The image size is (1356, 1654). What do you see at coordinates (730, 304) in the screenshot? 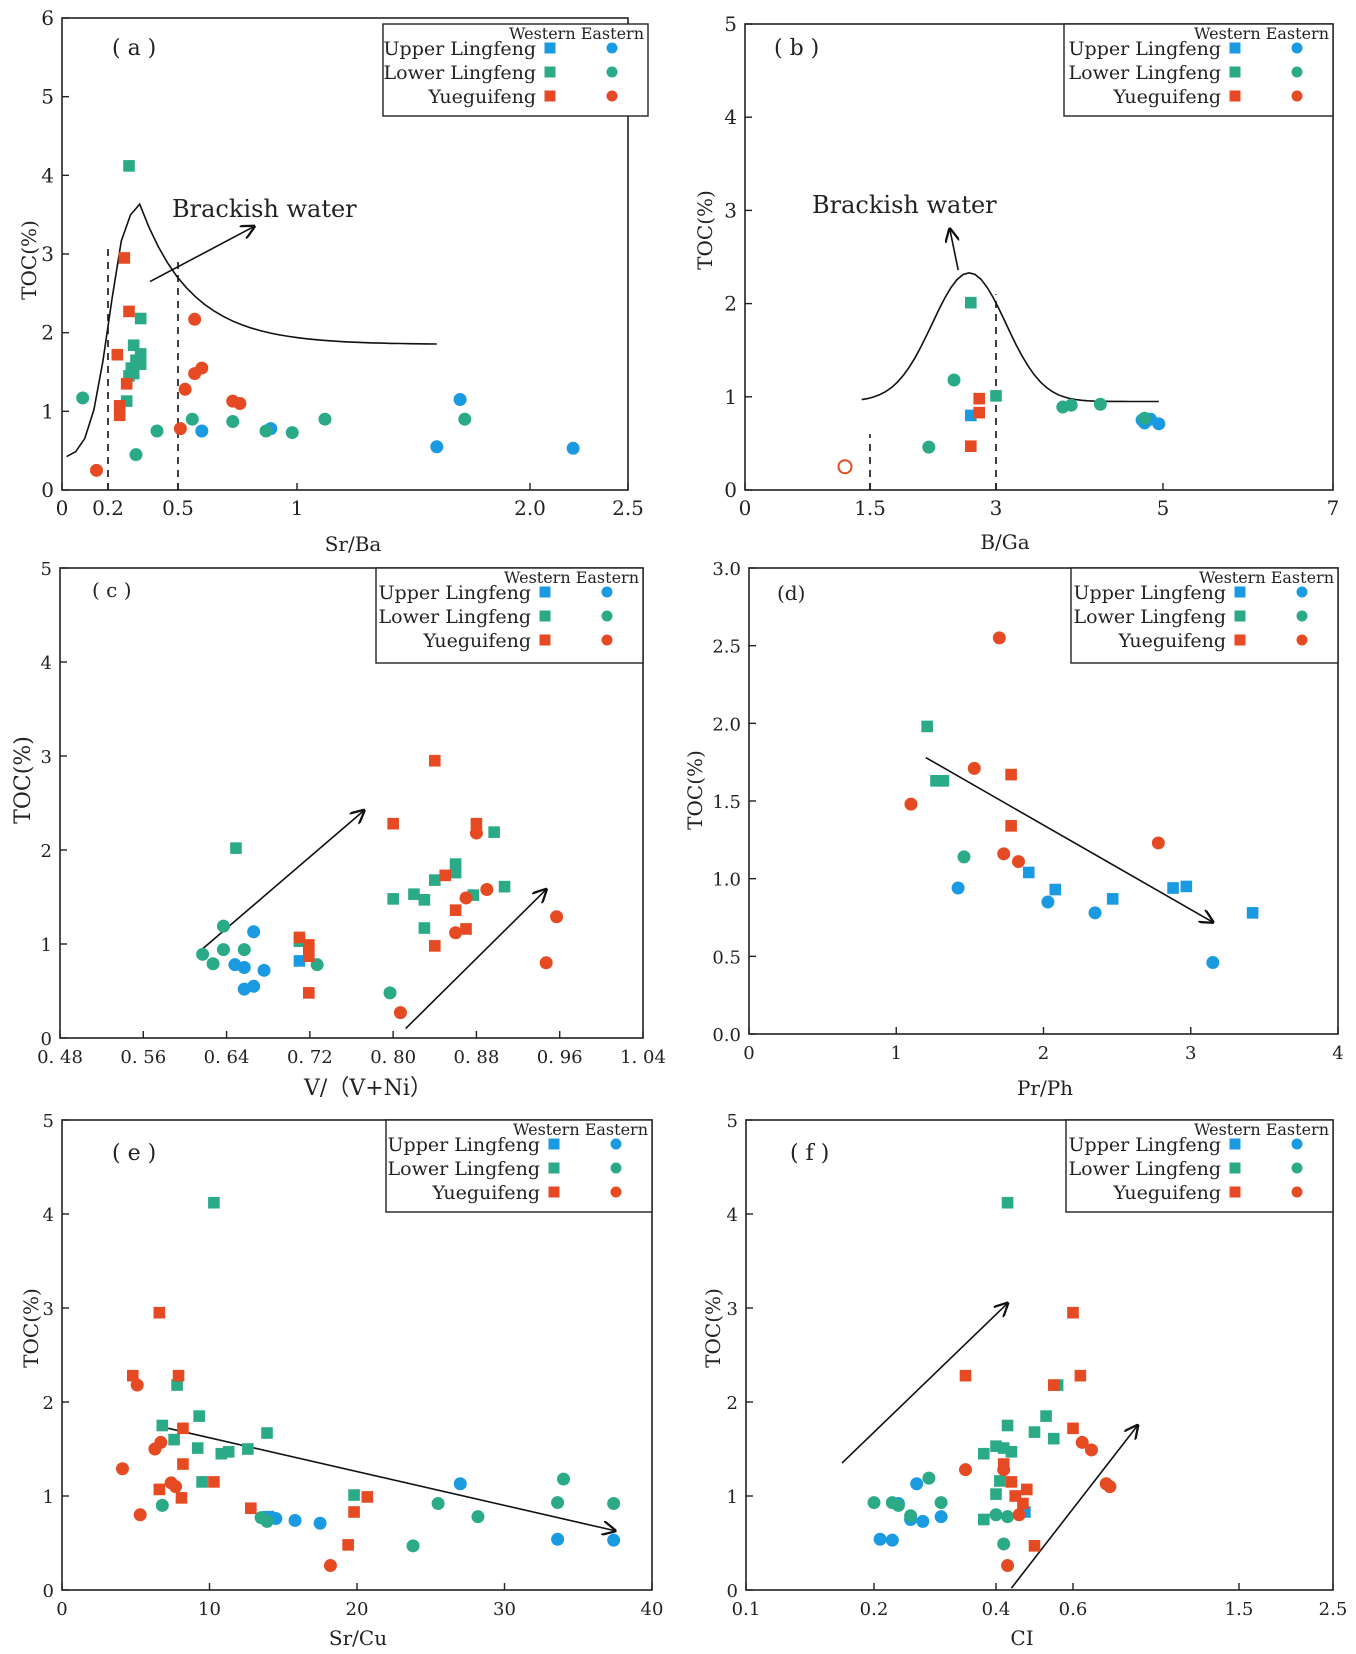
I see `y-tick-label: 2` at bounding box center [730, 304].